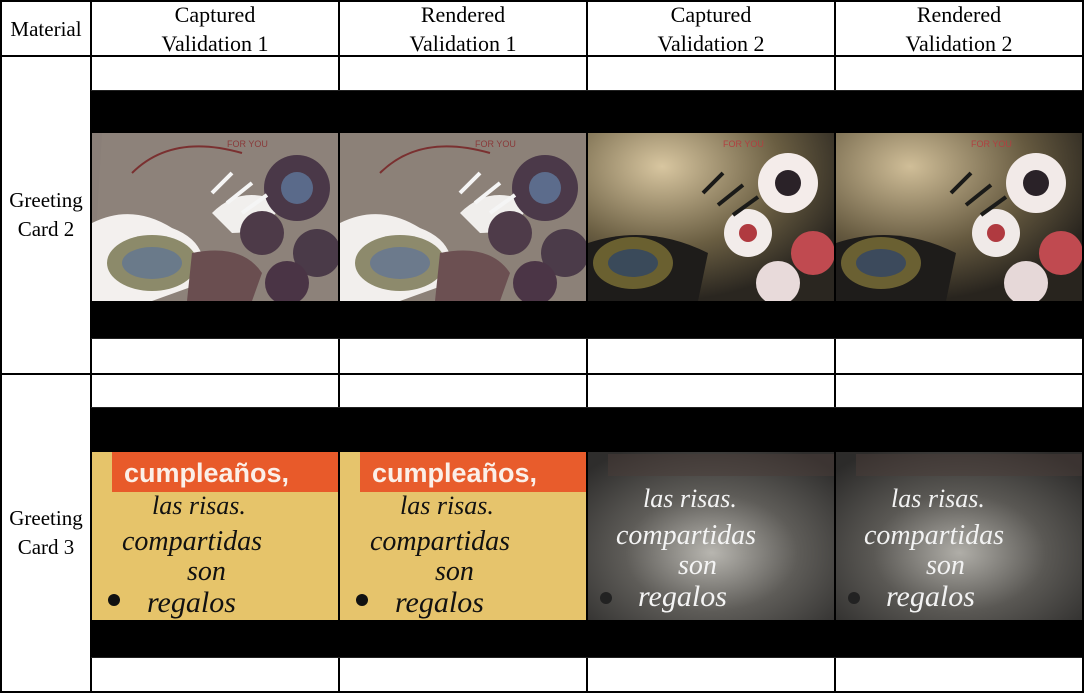 This screenshot has width=1084, height=693. I want to click on row-divider, so click(542, 374).